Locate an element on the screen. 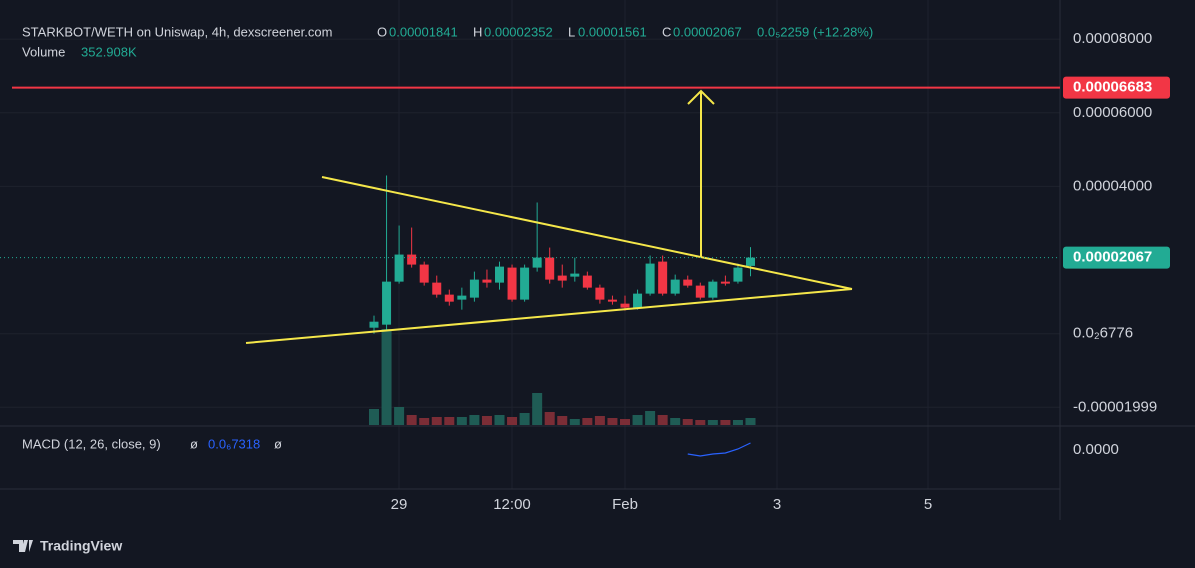 This screenshot has height=568, width=1195. macd-v2: 0.0₆7318 is located at coordinates (234, 443).